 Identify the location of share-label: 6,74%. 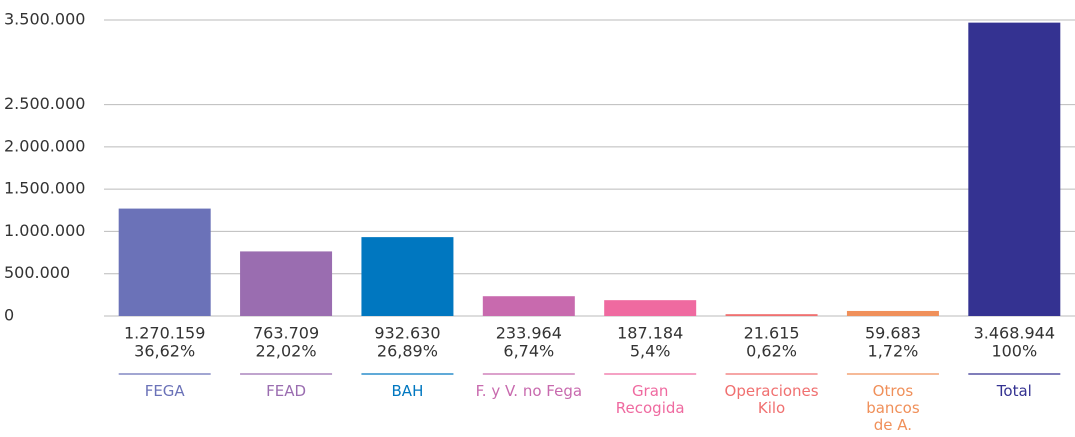
(528, 351).